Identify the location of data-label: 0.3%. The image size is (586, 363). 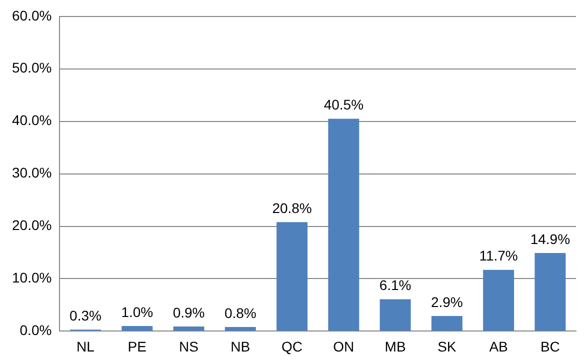
(86, 315).